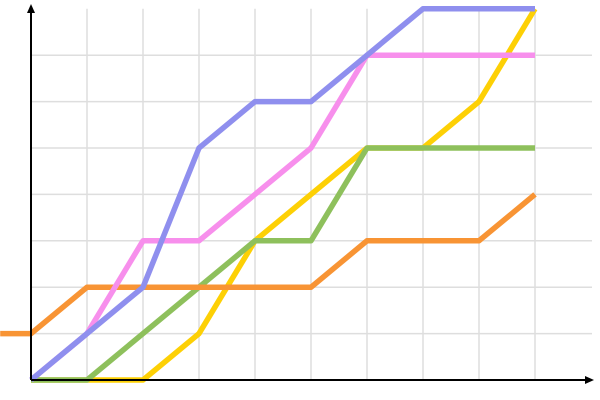 The image size is (600, 400). Describe the element at coordinates (589, 380) in the screenshot. I see `x-axis-arrow-icon` at that location.